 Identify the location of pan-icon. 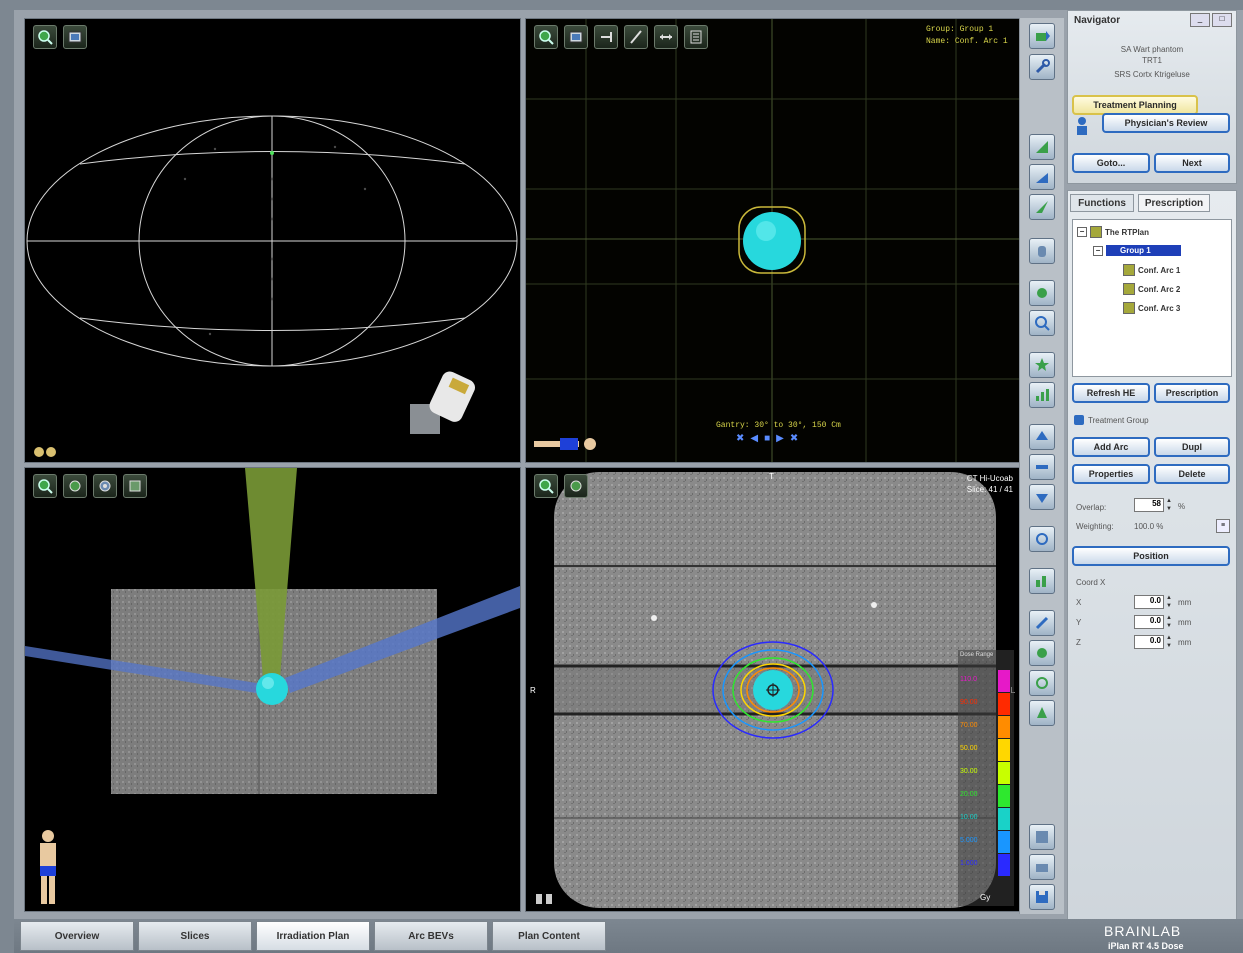
(1042, 293).